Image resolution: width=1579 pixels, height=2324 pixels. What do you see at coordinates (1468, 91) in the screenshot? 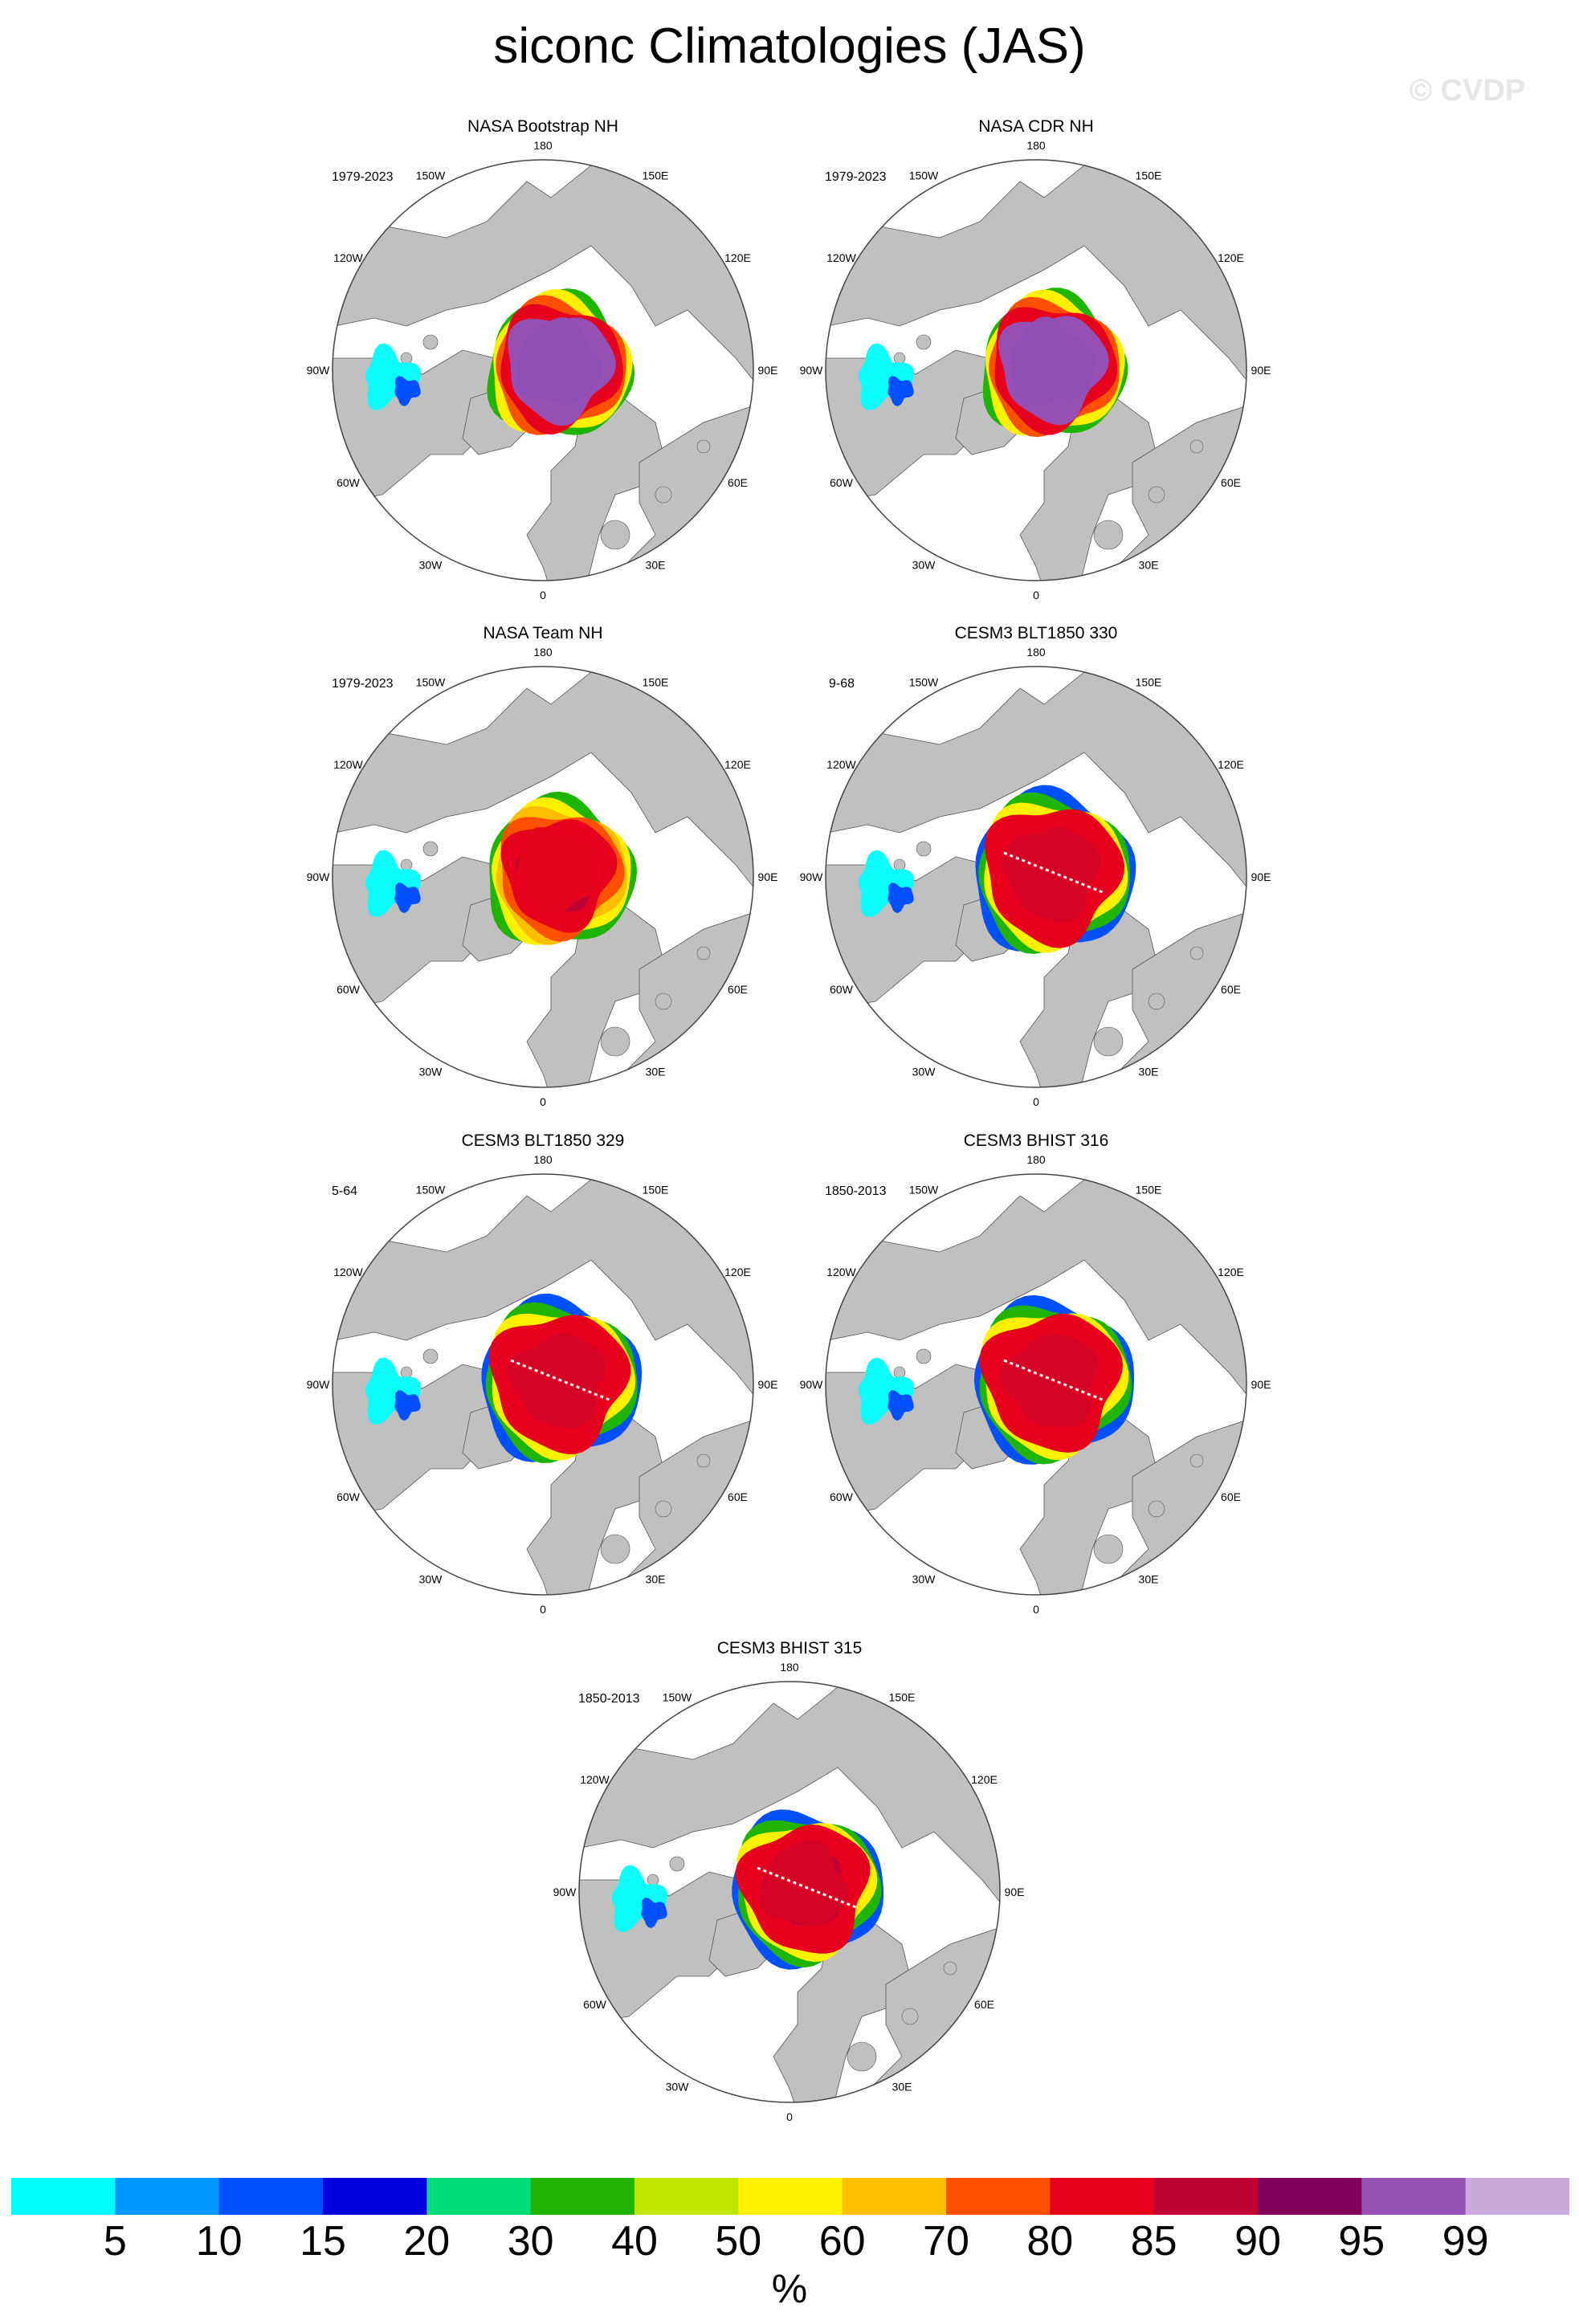
I see `watermark: © CVDP` at bounding box center [1468, 91].